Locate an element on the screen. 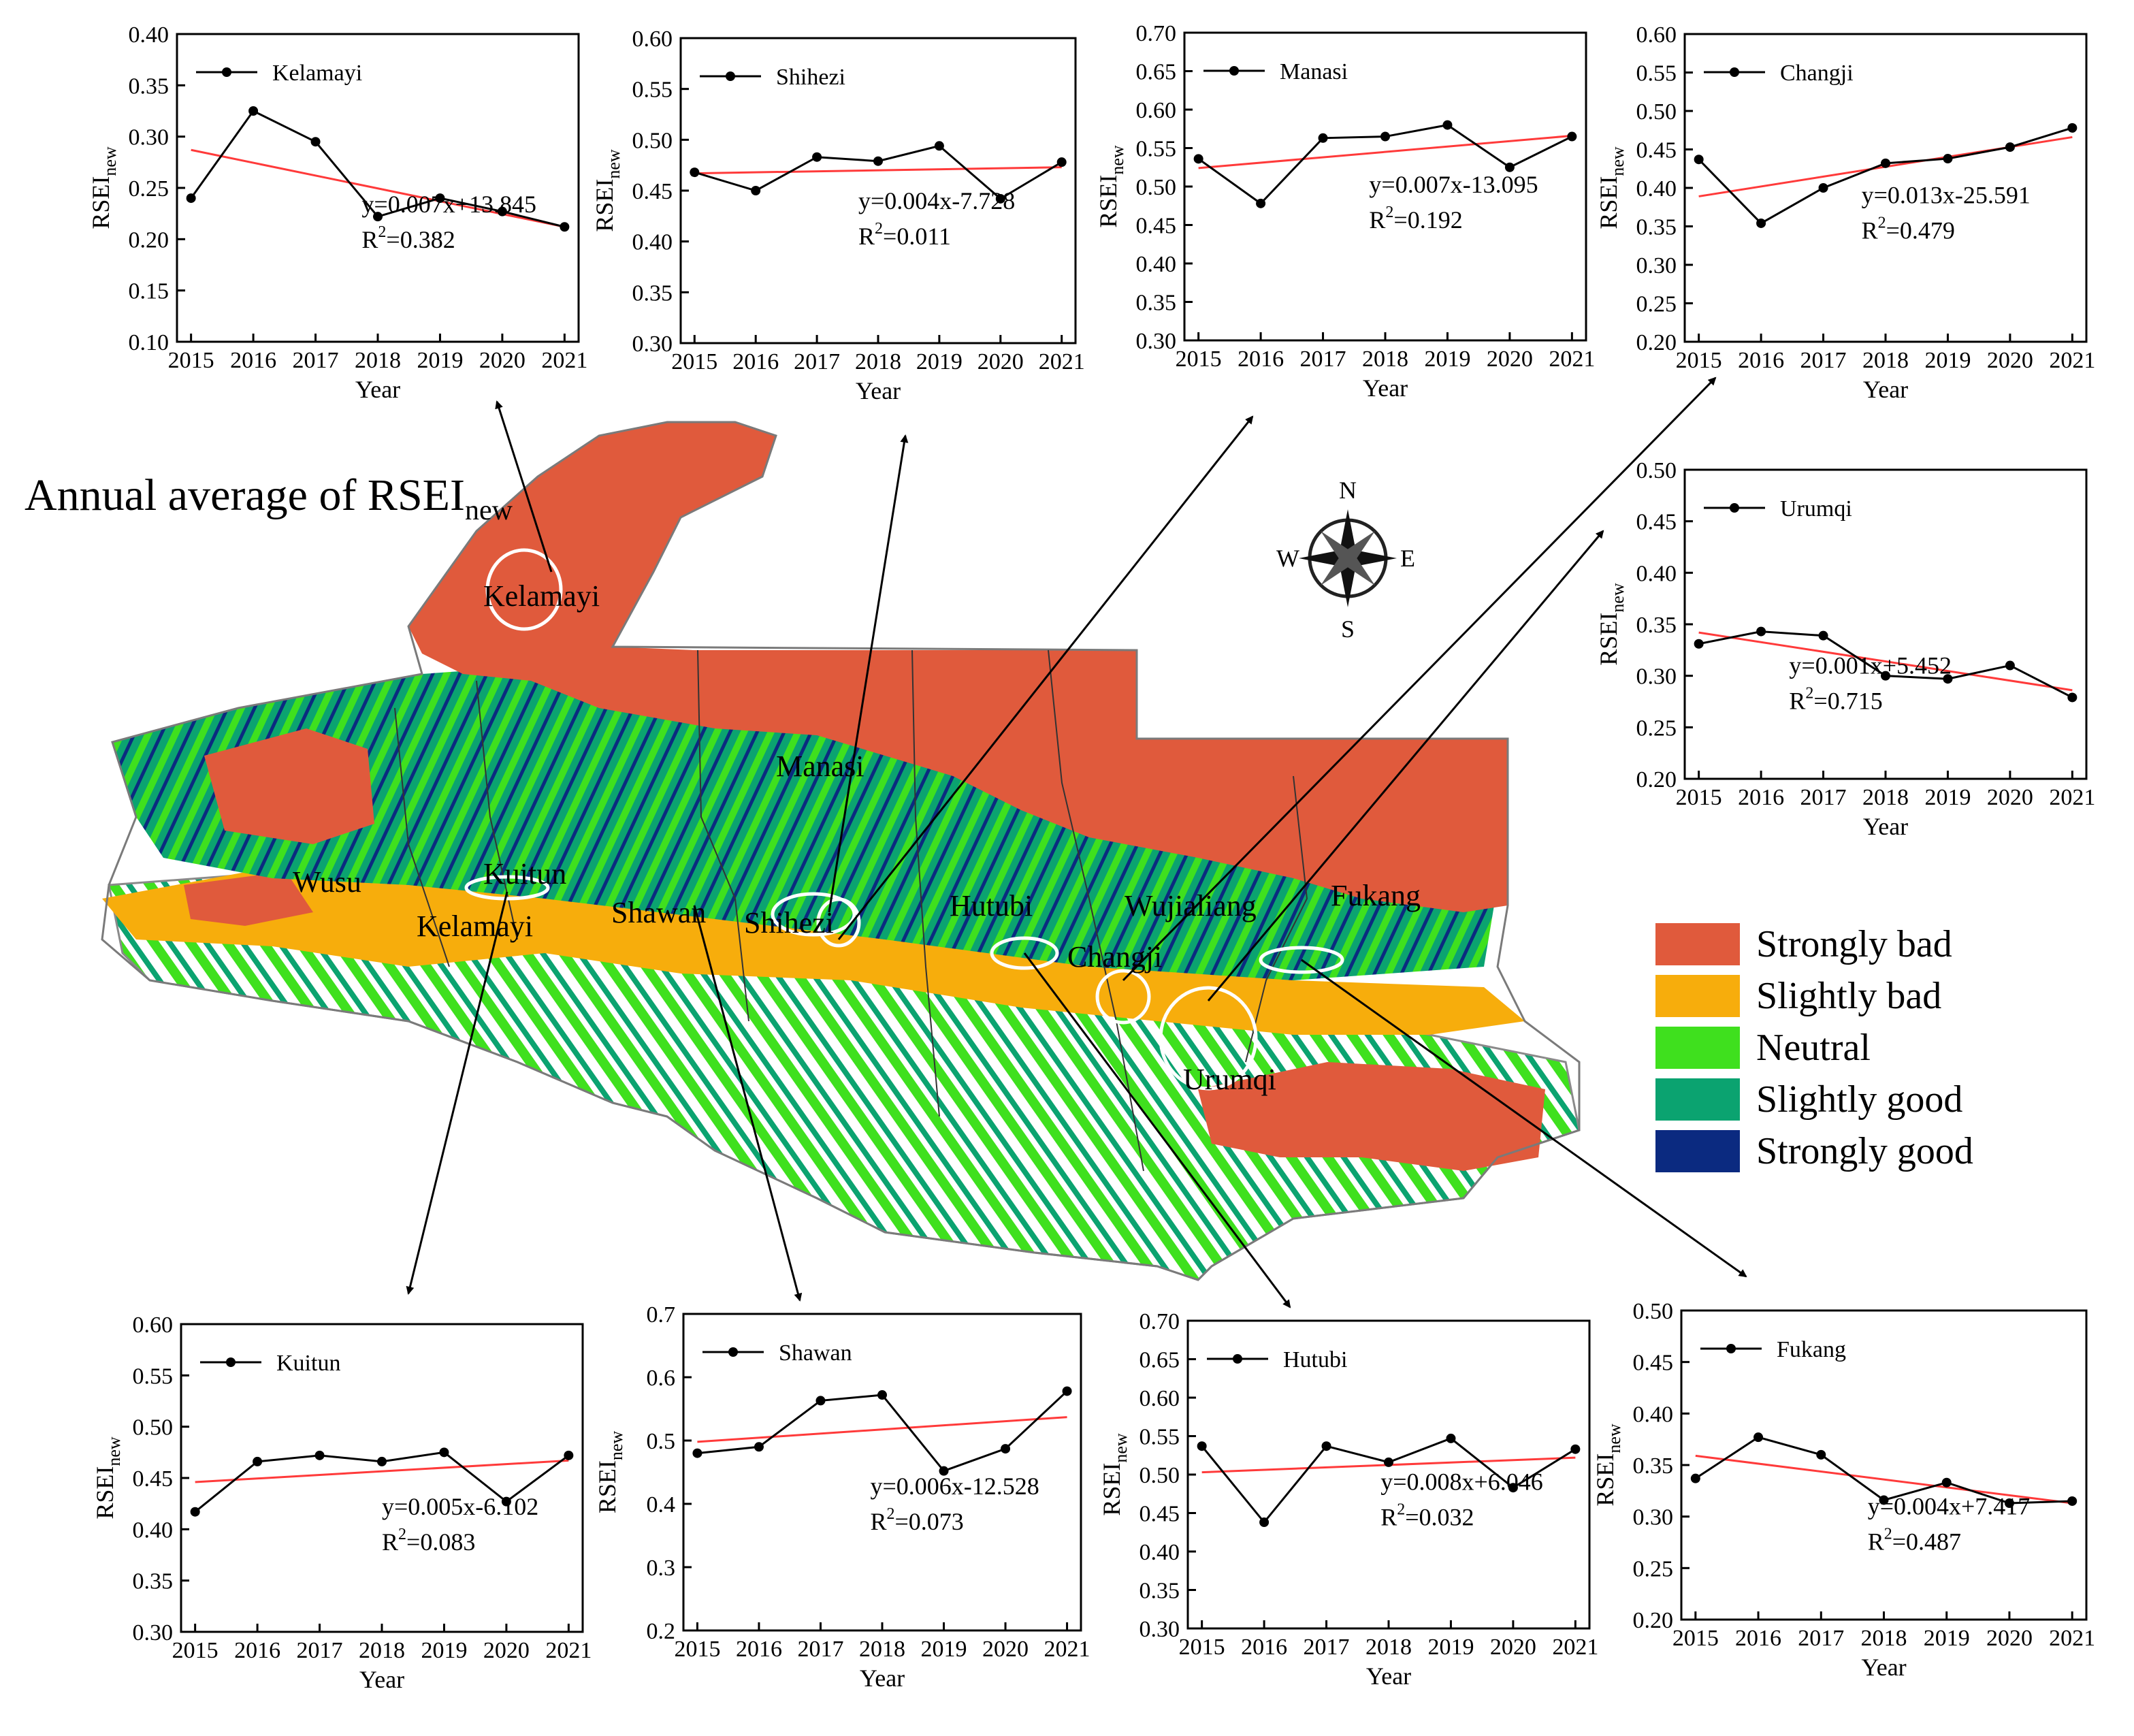  legend-label: Neutral is located at coordinates (1813, 1048).